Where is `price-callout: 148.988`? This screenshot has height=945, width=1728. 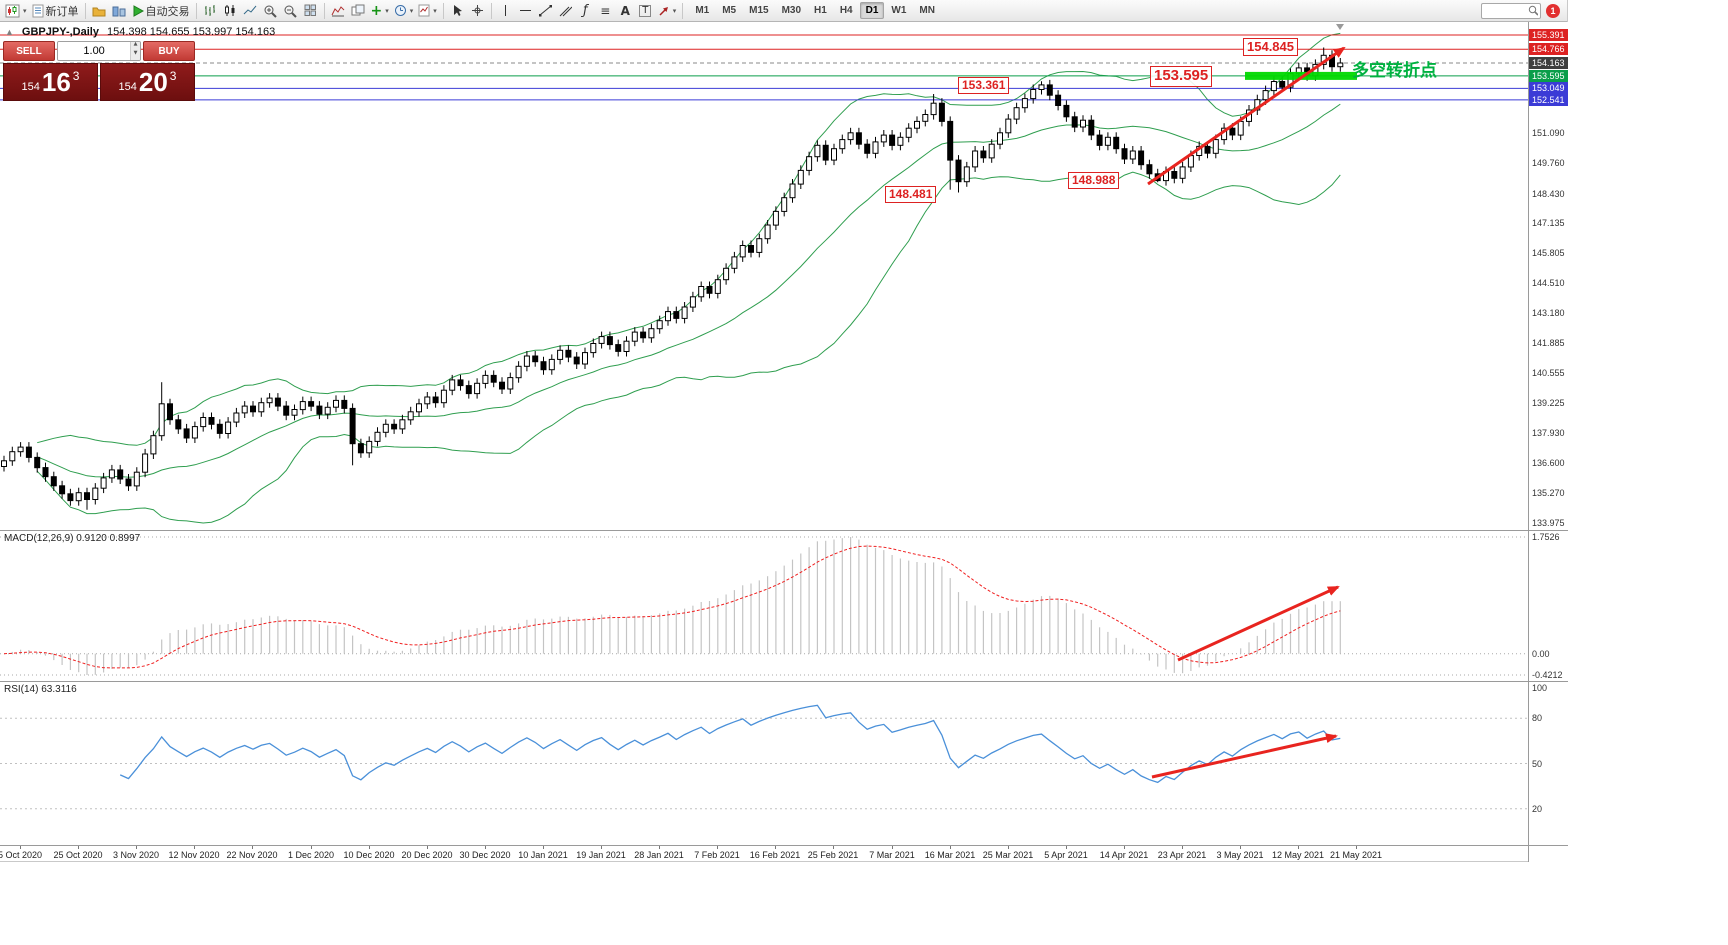 price-callout: 148.988 is located at coordinates (1094, 180).